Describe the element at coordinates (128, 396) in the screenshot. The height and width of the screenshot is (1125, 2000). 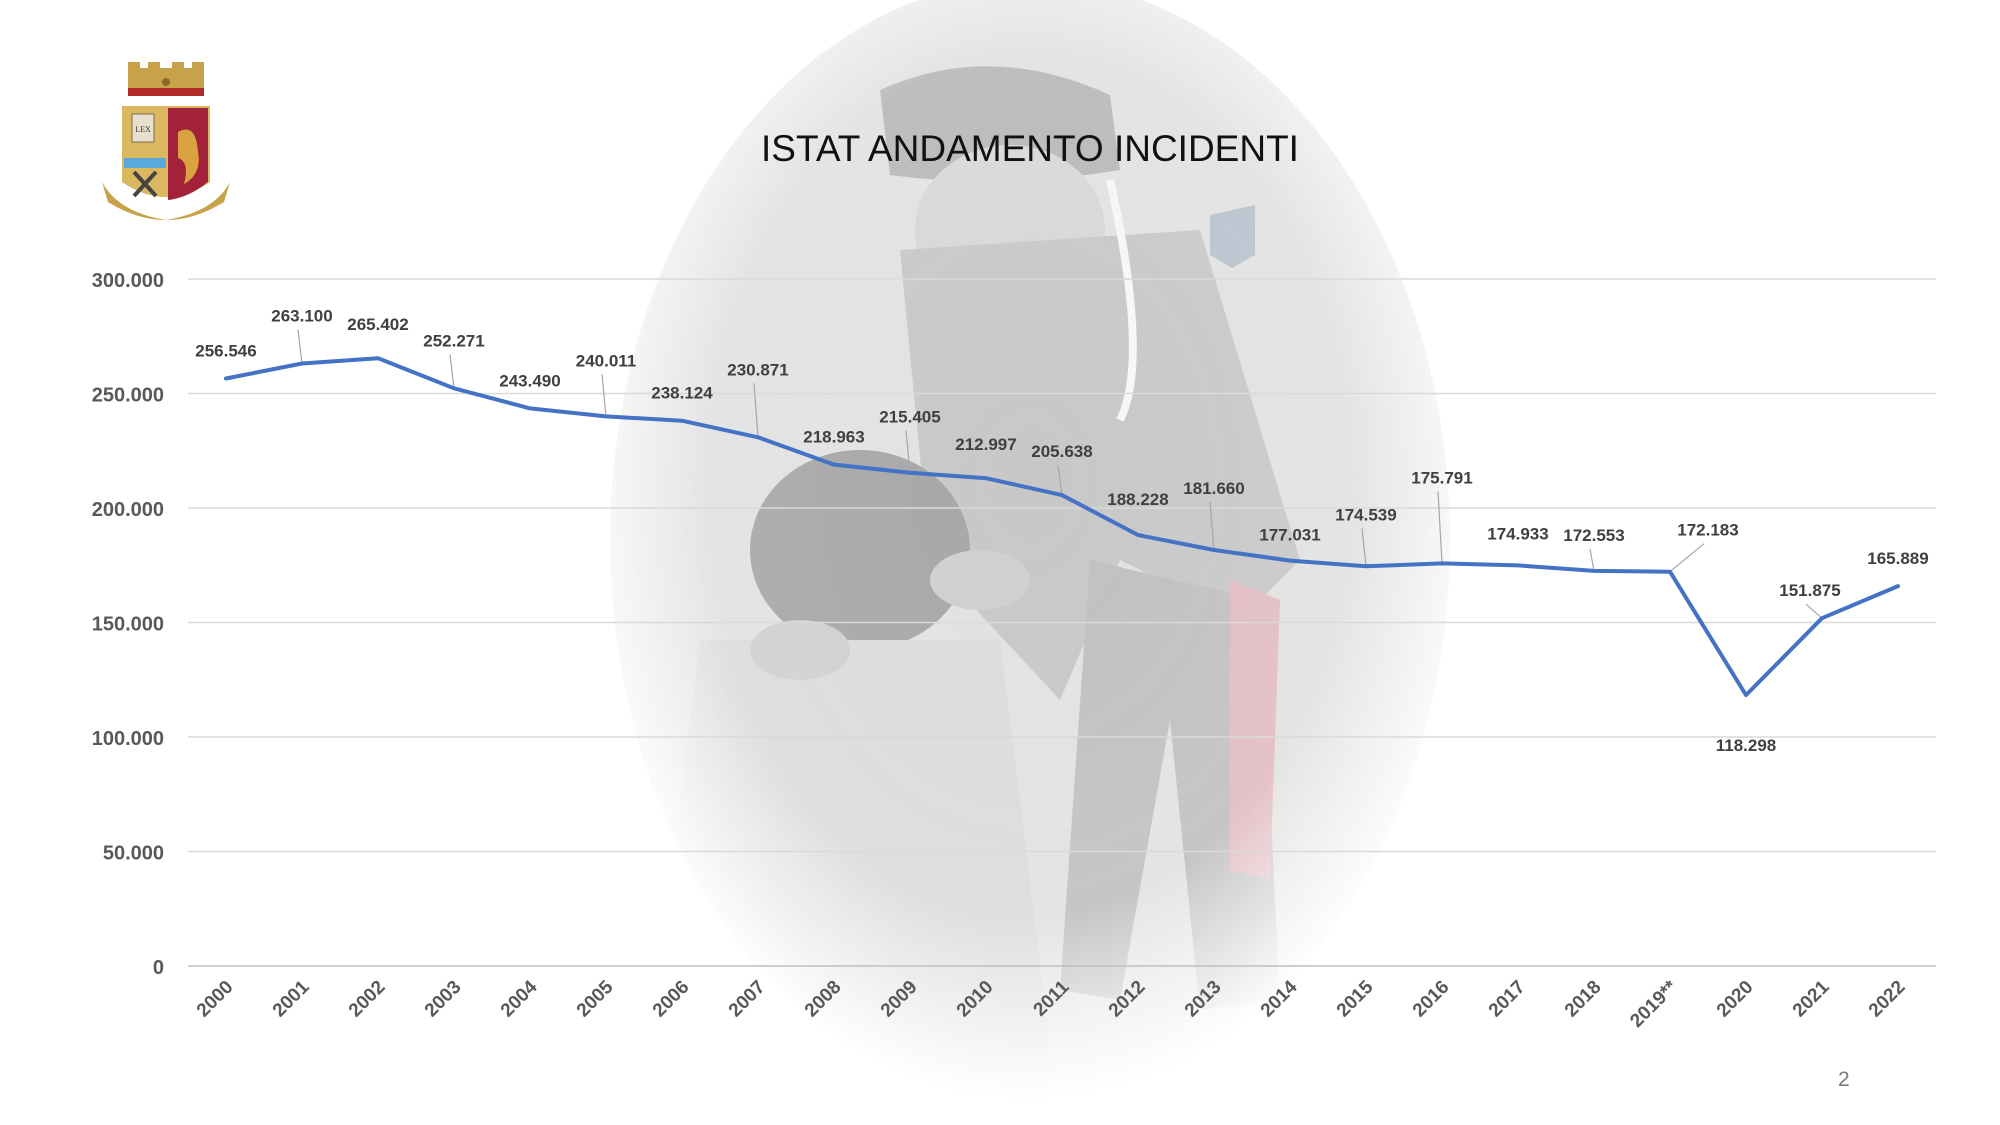
I see `y-tick-label: 250.000` at that location.